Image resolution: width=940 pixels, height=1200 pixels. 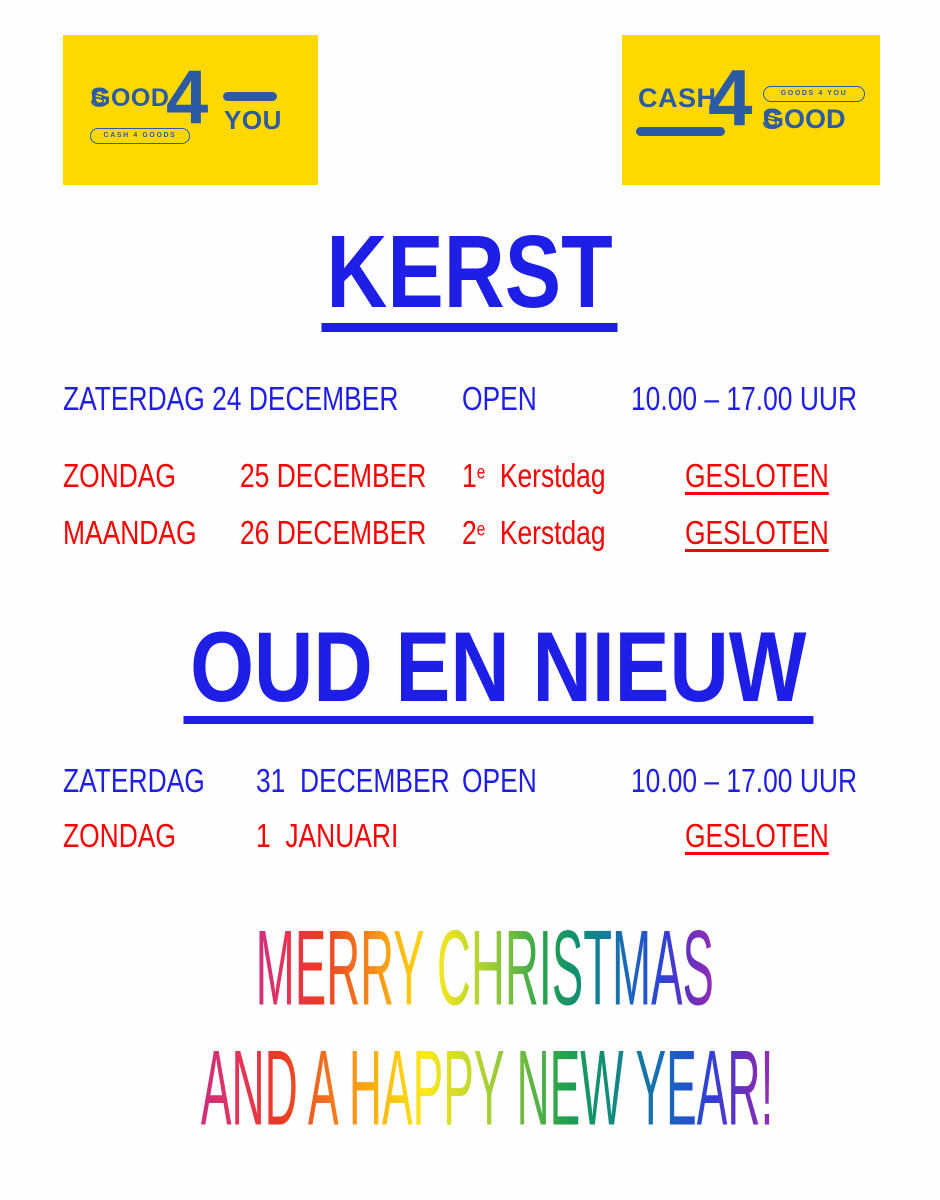 What do you see at coordinates (231, 398) in the screenshot?
I see `schedule-cell-day-date: ZATERDAG 24 DECEMBER` at bounding box center [231, 398].